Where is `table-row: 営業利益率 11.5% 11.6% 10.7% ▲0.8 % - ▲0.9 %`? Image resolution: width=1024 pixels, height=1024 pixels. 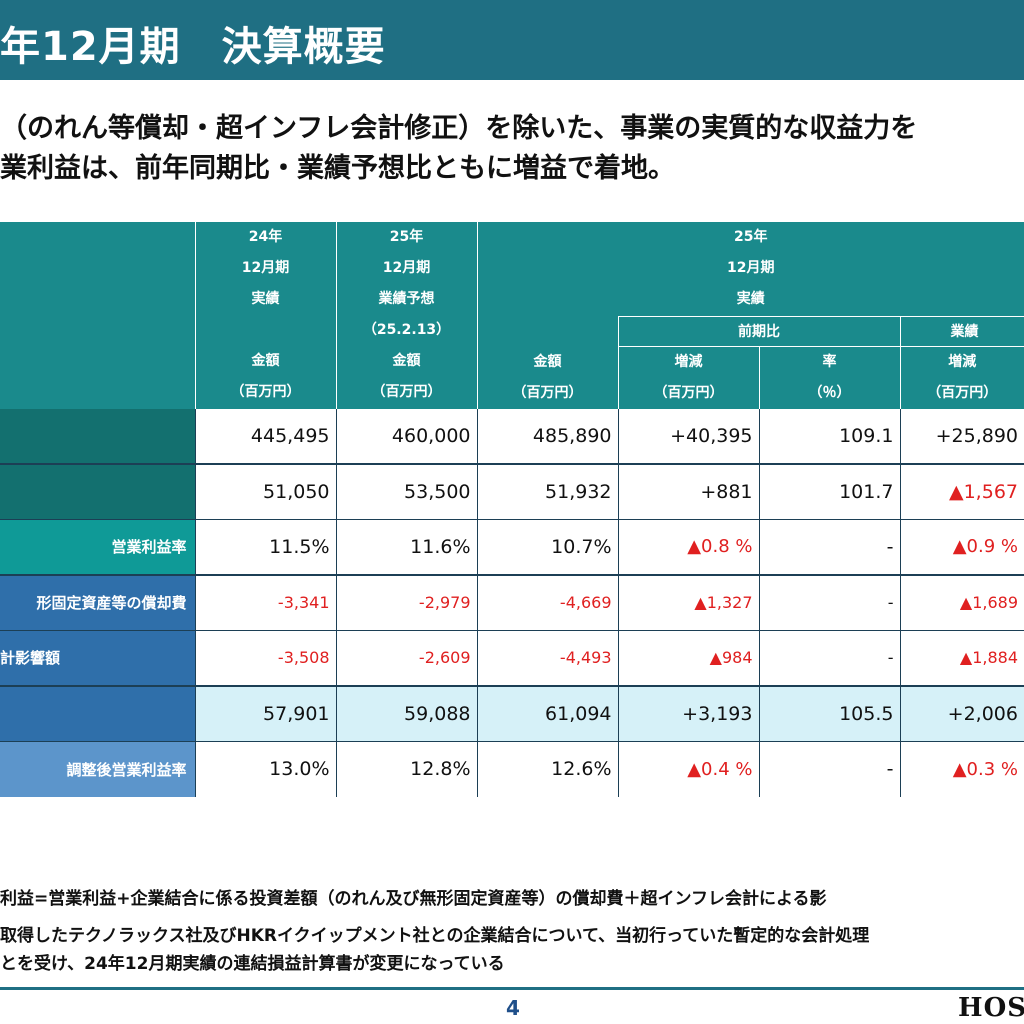 table-row: 営業利益率 11.5% 11.6% 10.7% ▲0.8 % - ▲0.9 % is located at coordinates (512, 547).